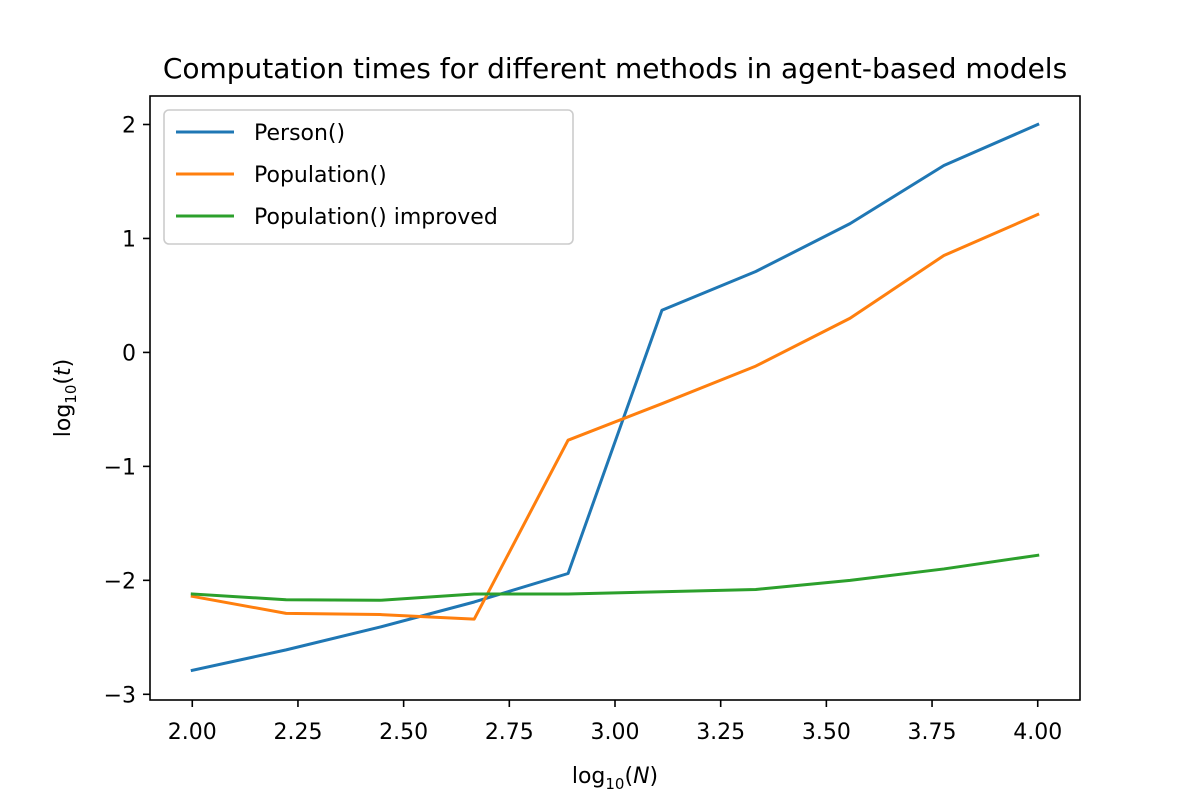 This screenshot has width=1200, height=800. Describe the element at coordinates (129, 353) in the screenshot. I see `y-tick-label: 0` at that location.